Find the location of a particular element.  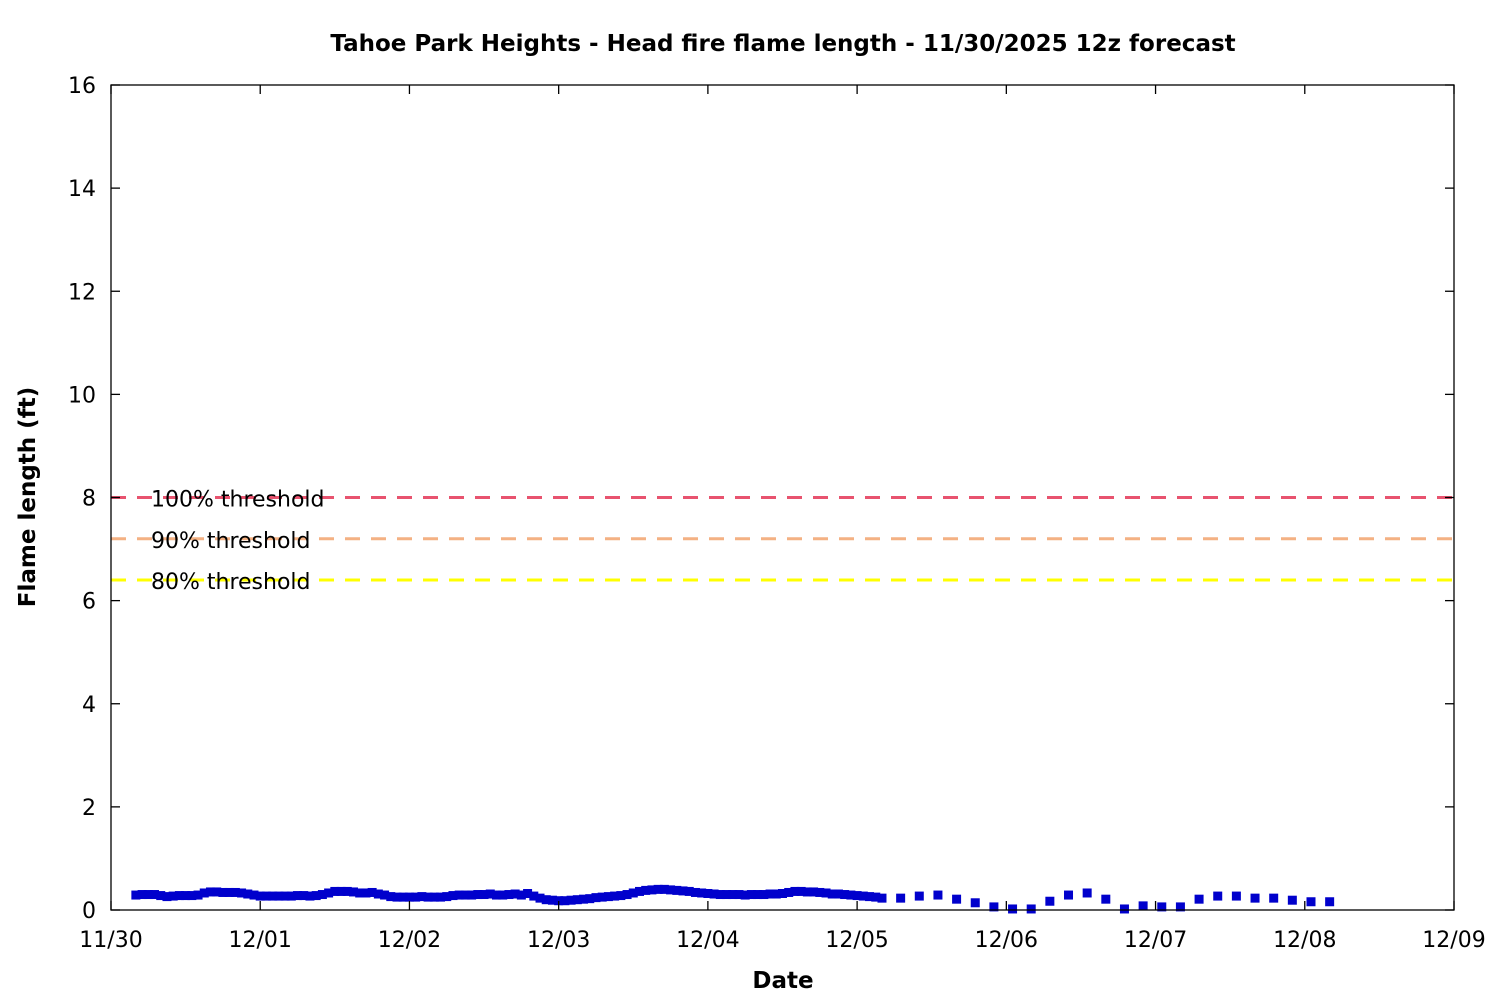

x-tick-label: 12/03 is located at coordinates (558, 940).